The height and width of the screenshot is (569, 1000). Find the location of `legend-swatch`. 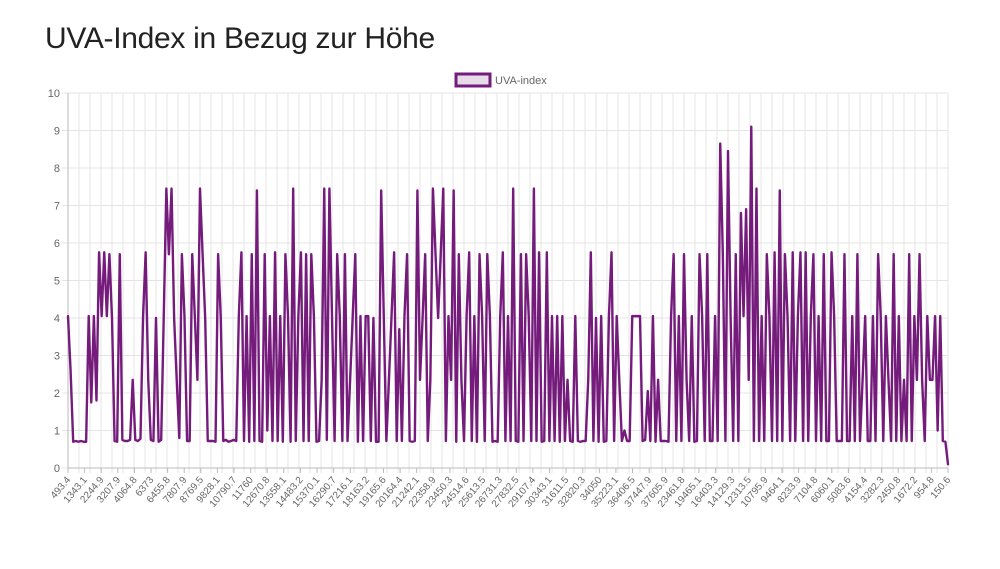

legend-swatch is located at coordinates (473, 80).